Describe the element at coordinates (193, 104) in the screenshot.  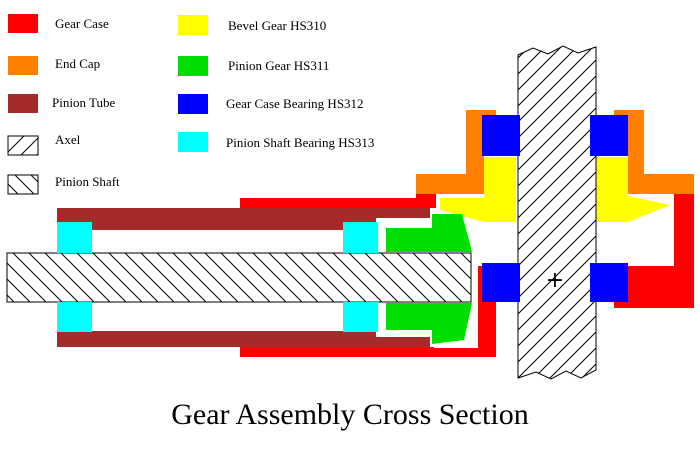
I see `legend-swatch-gear-case-bearing` at that location.